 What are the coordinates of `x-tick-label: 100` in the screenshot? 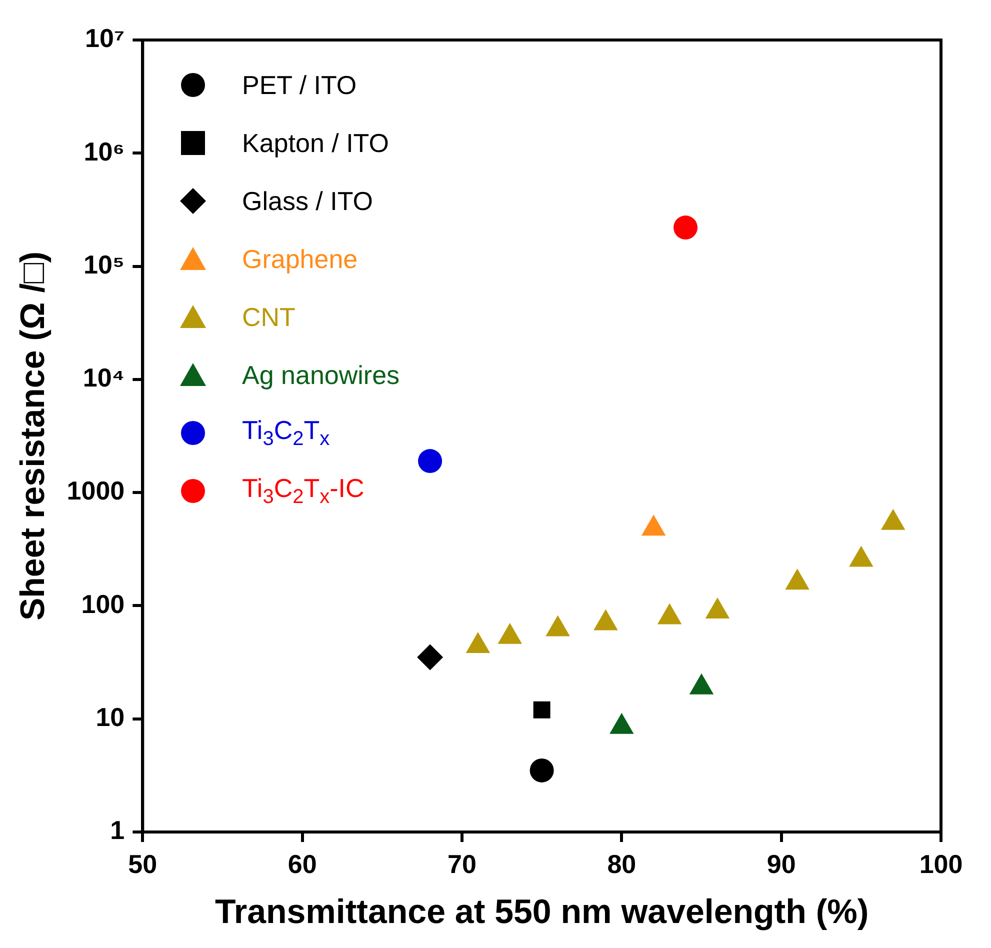 It's located at (941, 863).